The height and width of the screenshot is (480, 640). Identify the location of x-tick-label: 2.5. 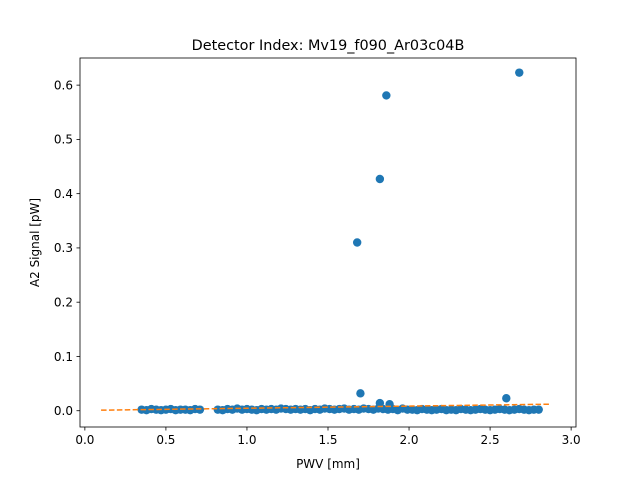
(490, 440).